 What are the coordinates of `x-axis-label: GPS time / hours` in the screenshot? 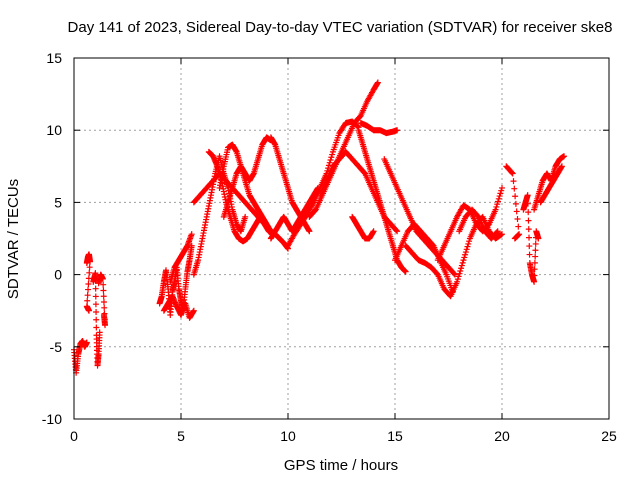 It's located at (341, 465).